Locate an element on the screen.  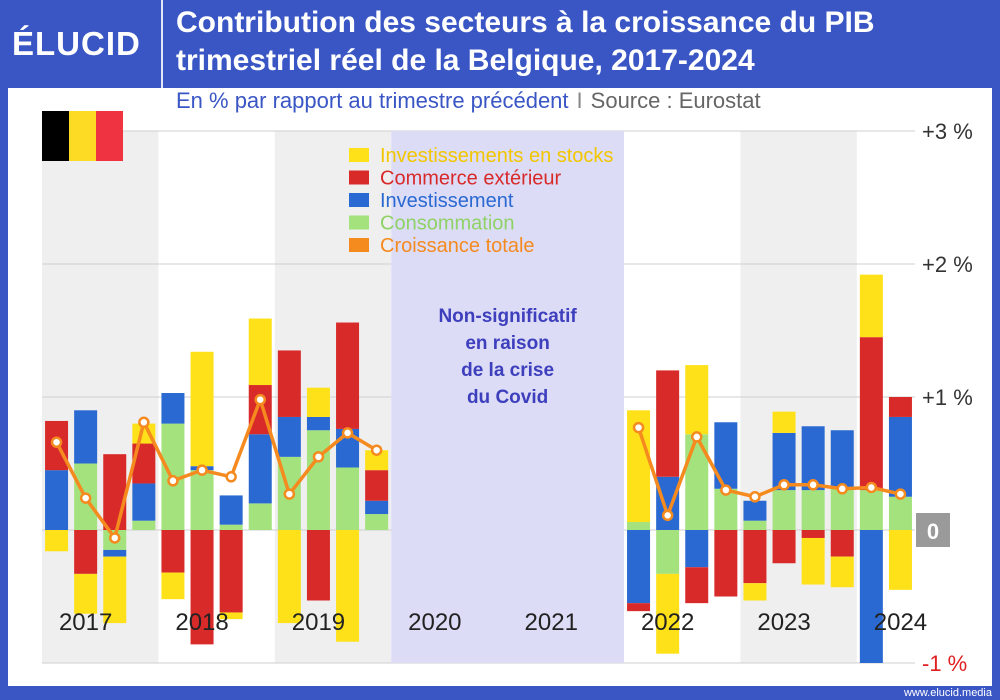
x-tick-label: 2024 is located at coordinates (900, 622).